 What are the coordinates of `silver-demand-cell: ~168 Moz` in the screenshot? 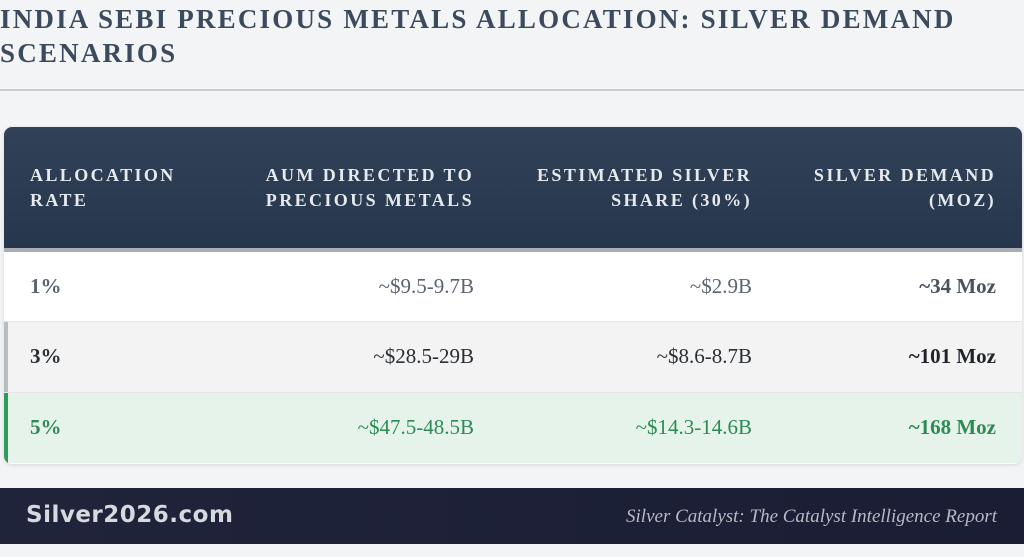 It's located at (900, 427).